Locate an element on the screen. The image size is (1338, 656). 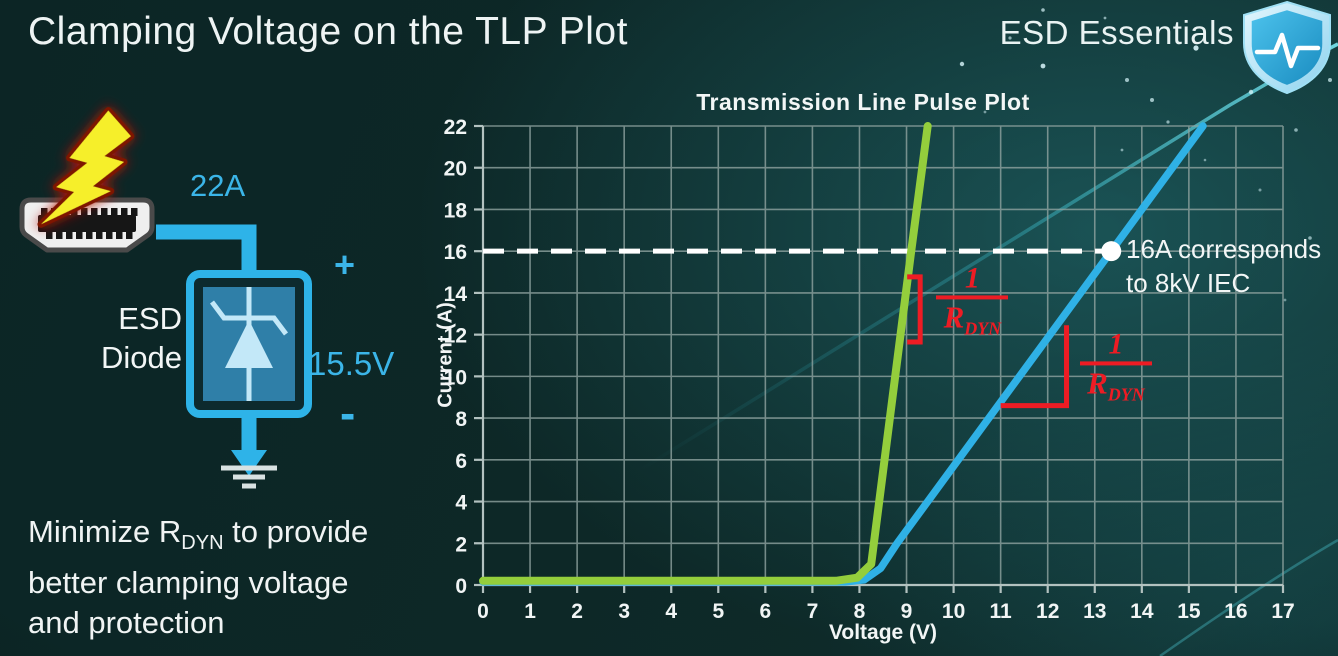
marker-label-line1: 16A corresponds is located at coordinates (1224, 249).